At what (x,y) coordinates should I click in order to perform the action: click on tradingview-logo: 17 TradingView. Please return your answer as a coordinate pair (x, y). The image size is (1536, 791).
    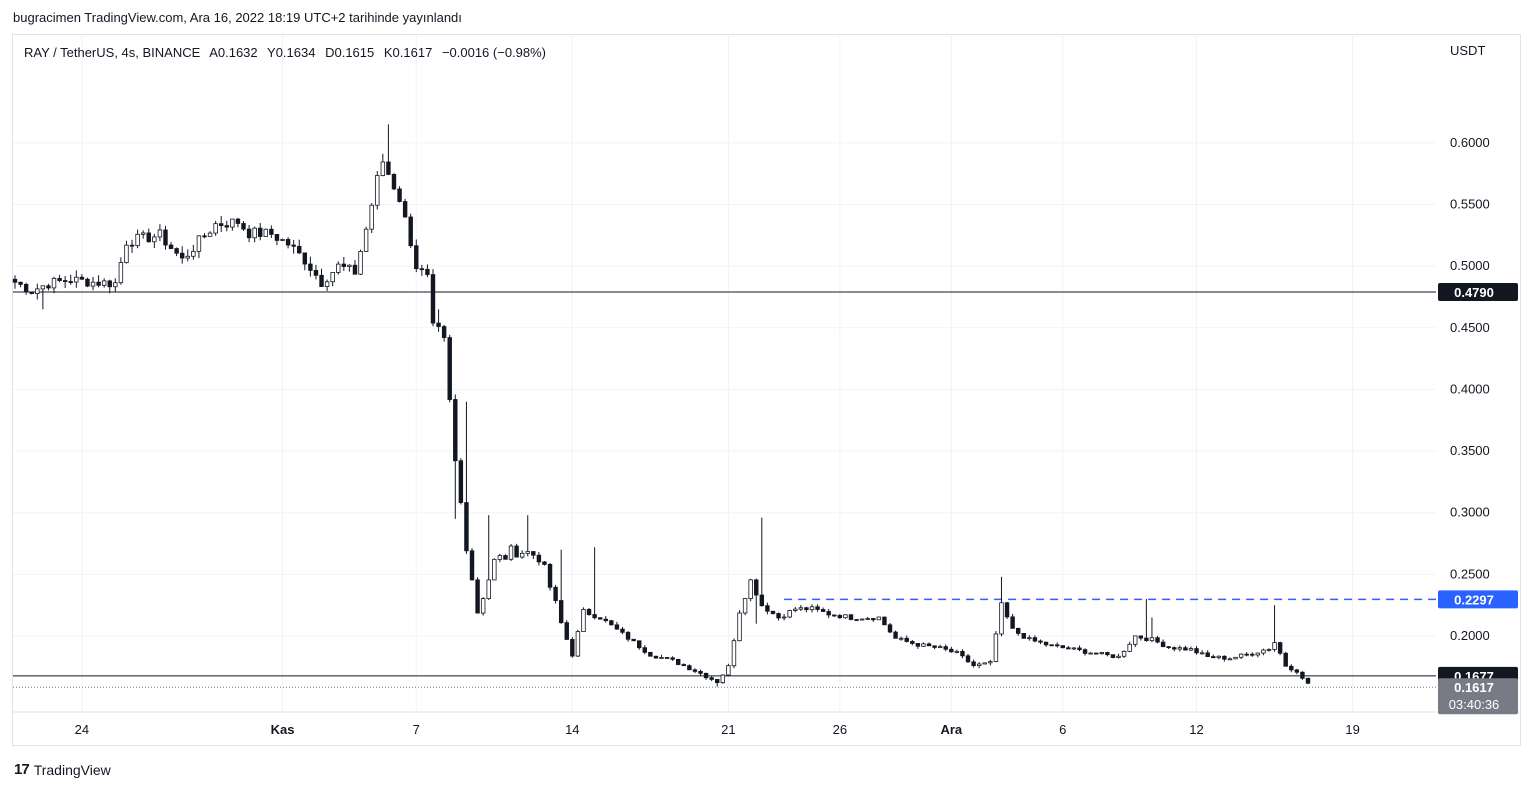
    Looking at the image, I should click on (62, 769).